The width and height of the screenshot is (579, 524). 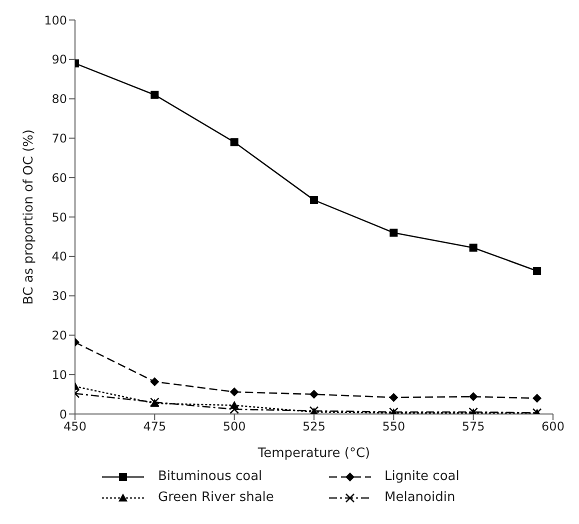 What do you see at coordinates (63, 414) in the screenshot?
I see `y-tick-label: 0` at bounding box center [63, 414].